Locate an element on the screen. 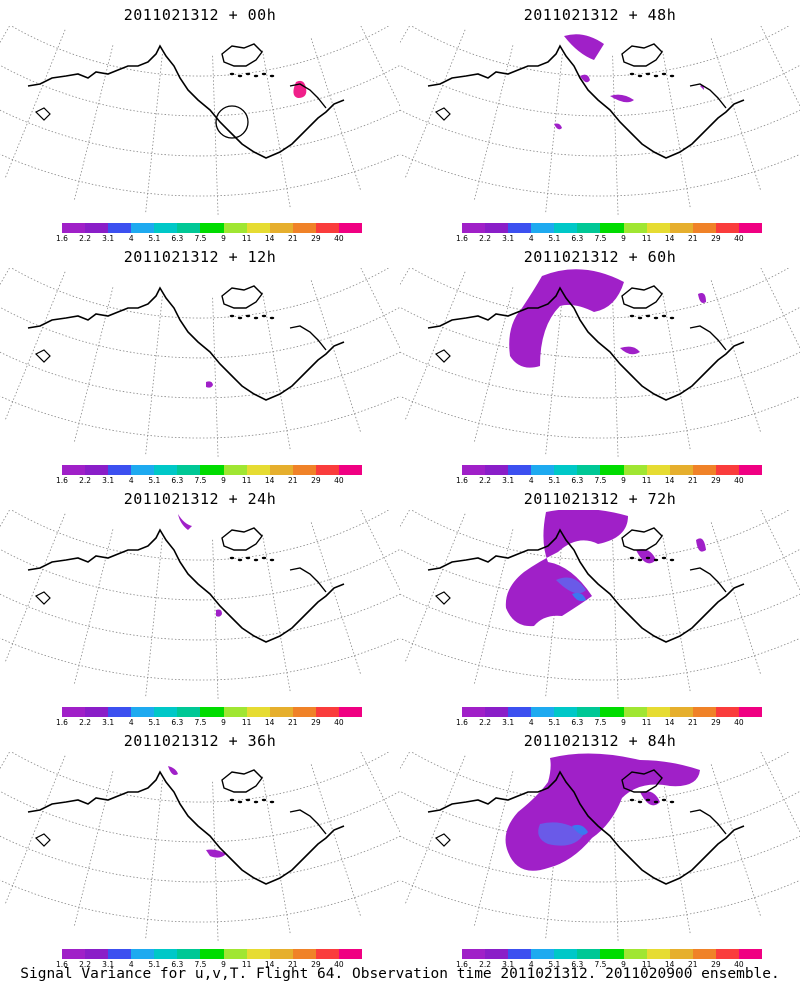 This screenshot has width=800, height=1000. colorbar-label: 40 is located at coordinates (739, 238).